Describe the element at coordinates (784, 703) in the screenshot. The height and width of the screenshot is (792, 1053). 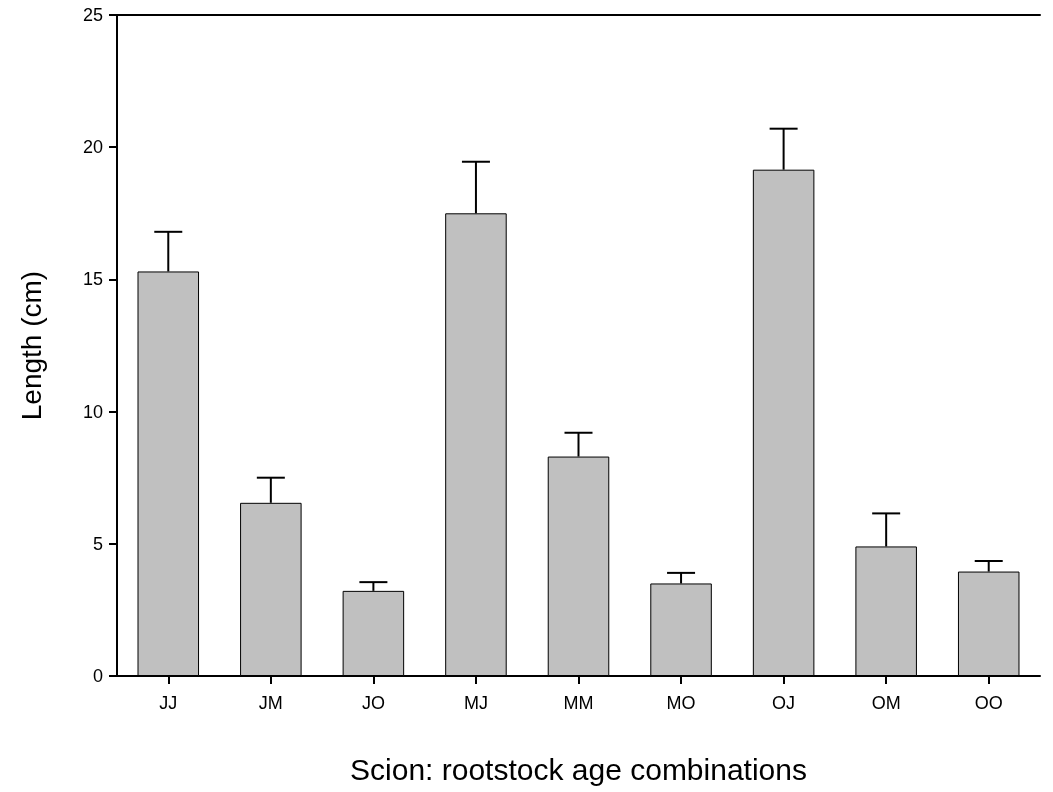
I see `x-tick-label: OJ` at that location.